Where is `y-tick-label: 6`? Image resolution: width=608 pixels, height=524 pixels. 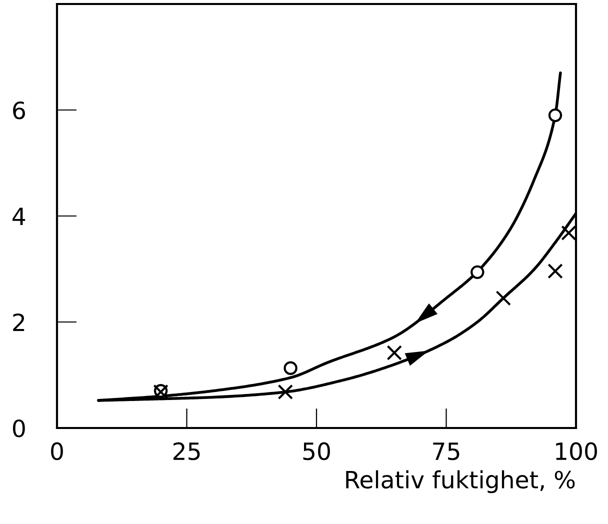
y-tick-label: 6 is located at coordinates (19, 110).